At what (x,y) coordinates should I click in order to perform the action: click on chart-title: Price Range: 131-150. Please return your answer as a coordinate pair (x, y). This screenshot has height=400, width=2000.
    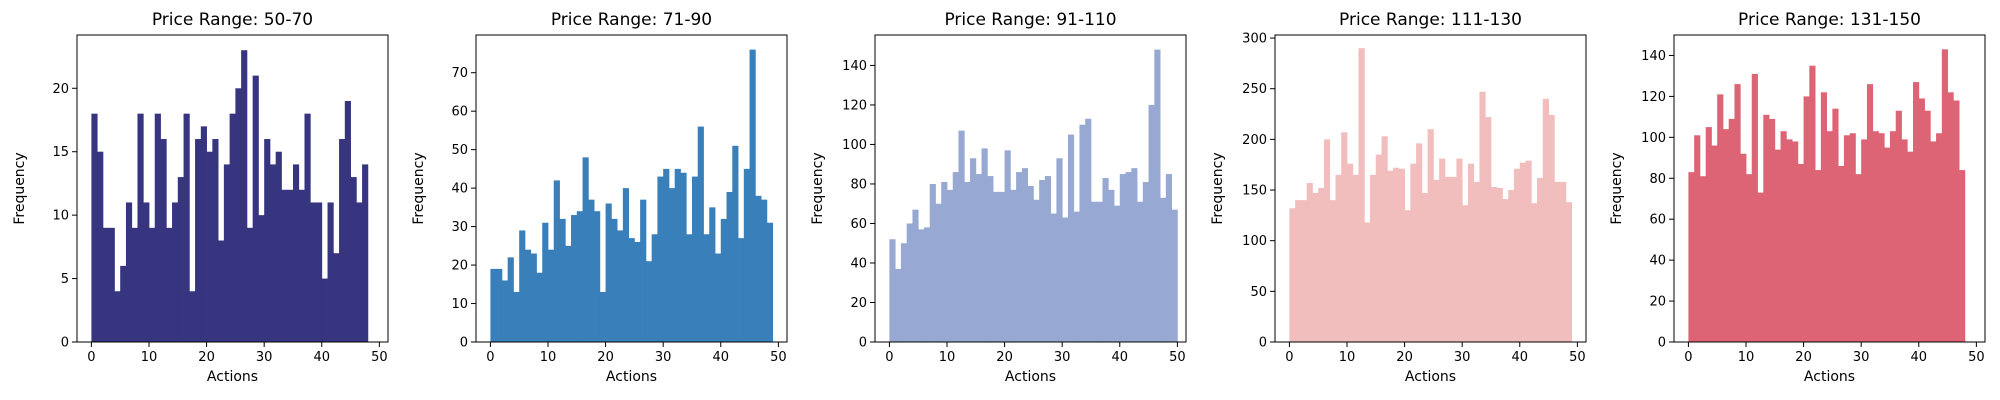
    Looking at the image, I should click on (1829, 20).